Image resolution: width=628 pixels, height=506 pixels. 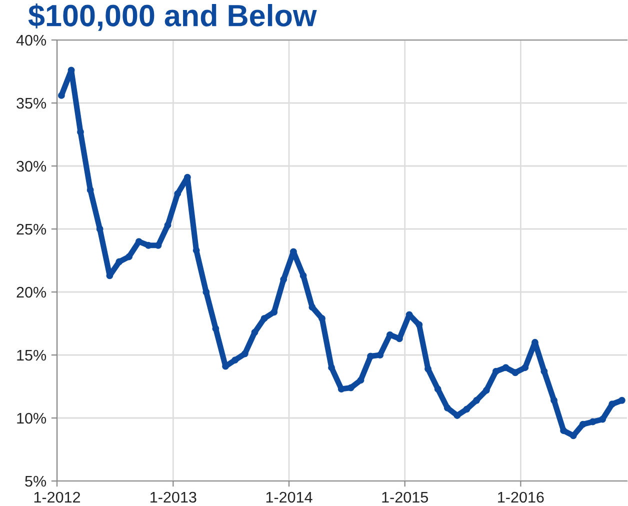 I want to click on chart-title: $100,000 and Below, so click(x=172, y=17).